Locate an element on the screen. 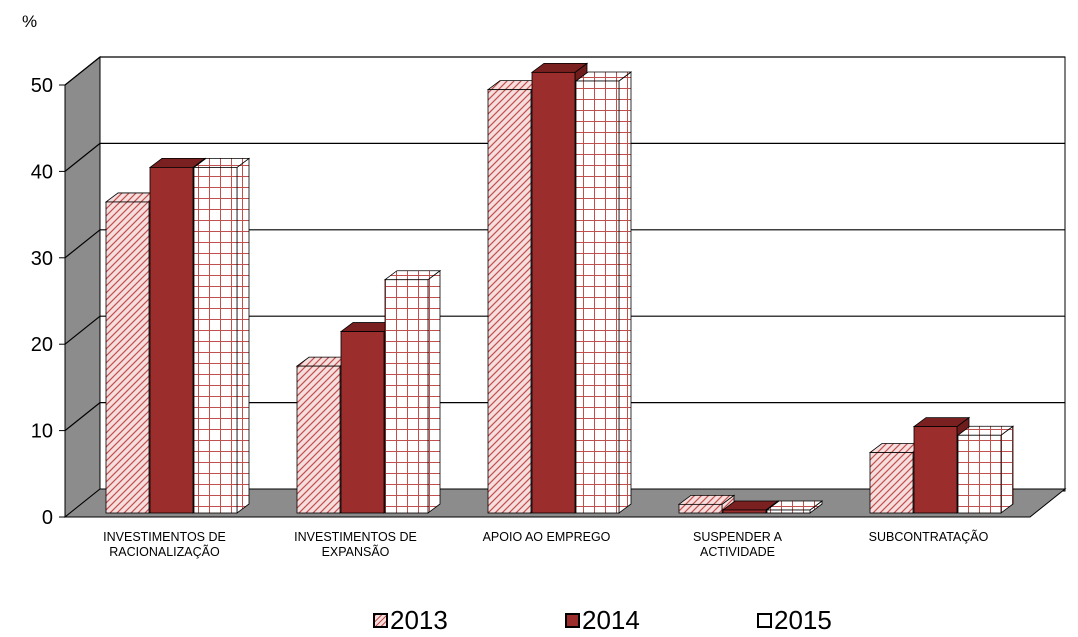 This screenshot has width=1078, height=637. y-tick-label: 50 is located at coordinates (42, 86).